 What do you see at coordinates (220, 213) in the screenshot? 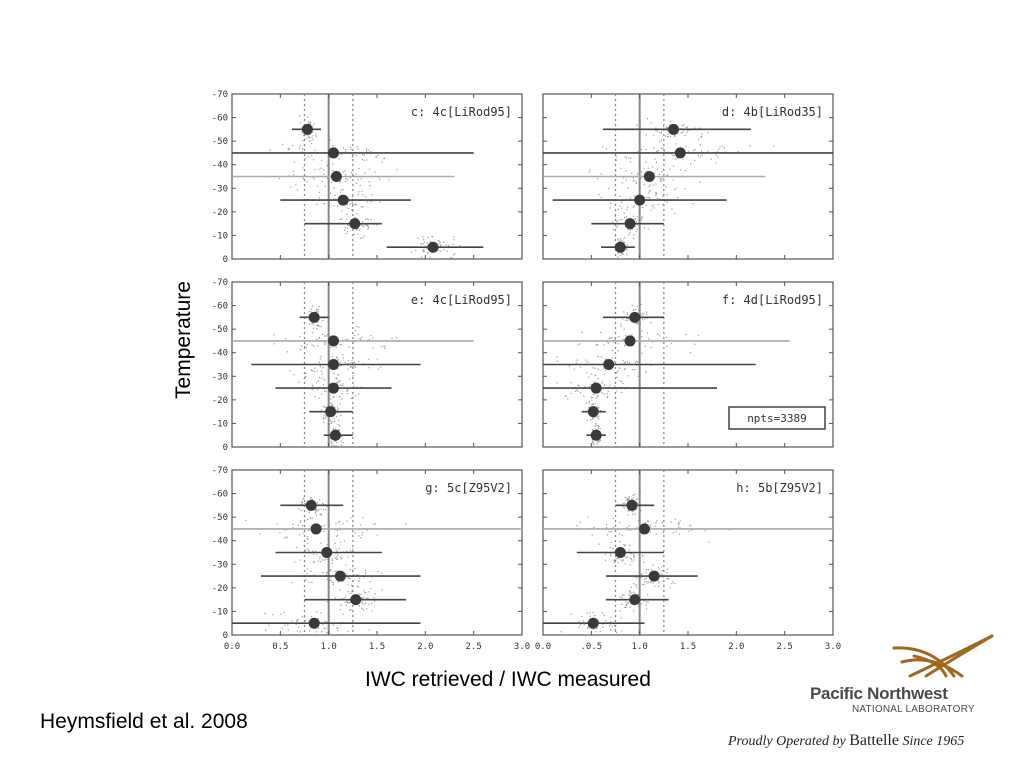
I see `y-tick-label: -20` at bounding box center [220, 213].